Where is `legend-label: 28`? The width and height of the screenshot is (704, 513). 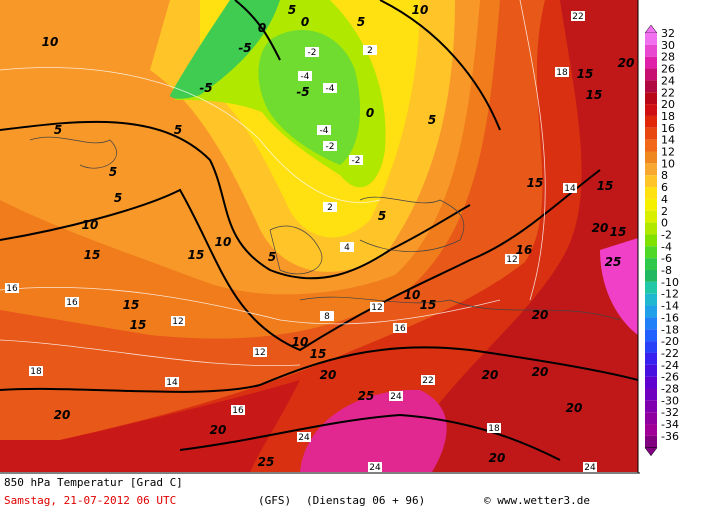
legend-label: 28 is located at coordinates (668, 57).